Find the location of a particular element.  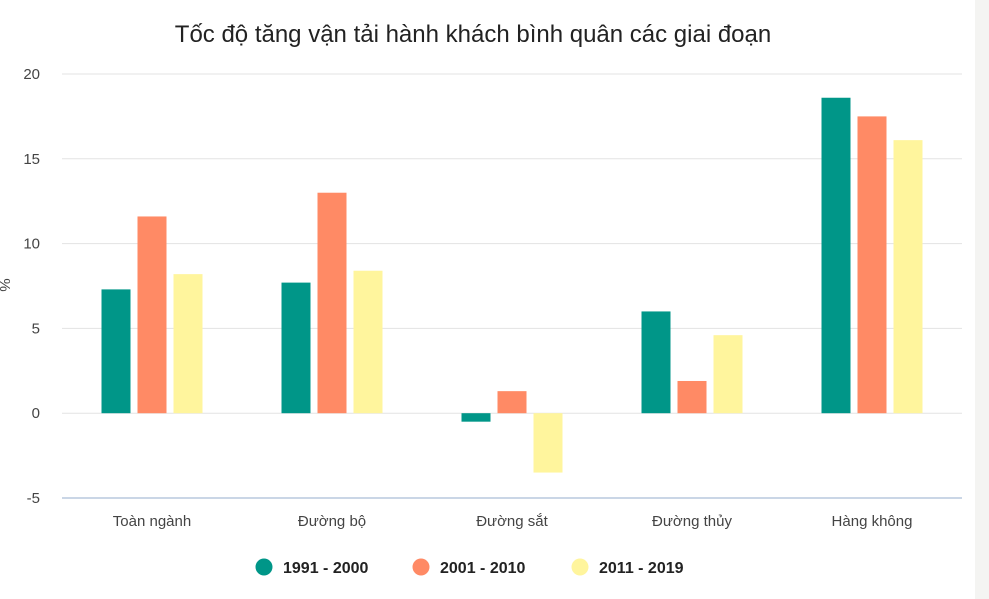

page-edge is located at coordinates (982, 299).